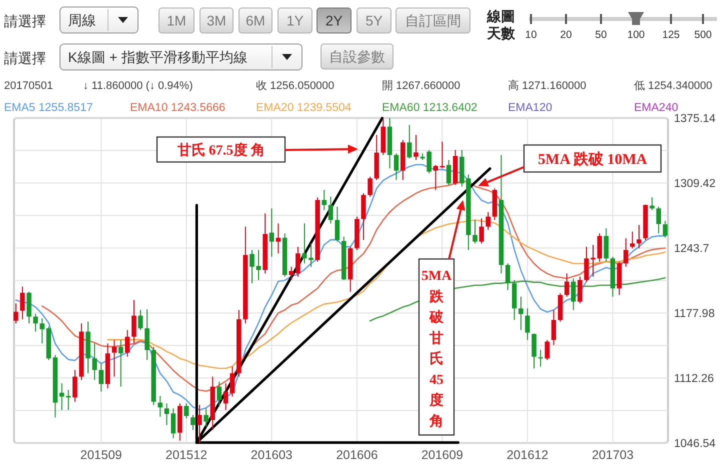 The height and width of the screenshot is (464, 720). I want to click on y-tick-label: 1046.54, so click(695, 444).